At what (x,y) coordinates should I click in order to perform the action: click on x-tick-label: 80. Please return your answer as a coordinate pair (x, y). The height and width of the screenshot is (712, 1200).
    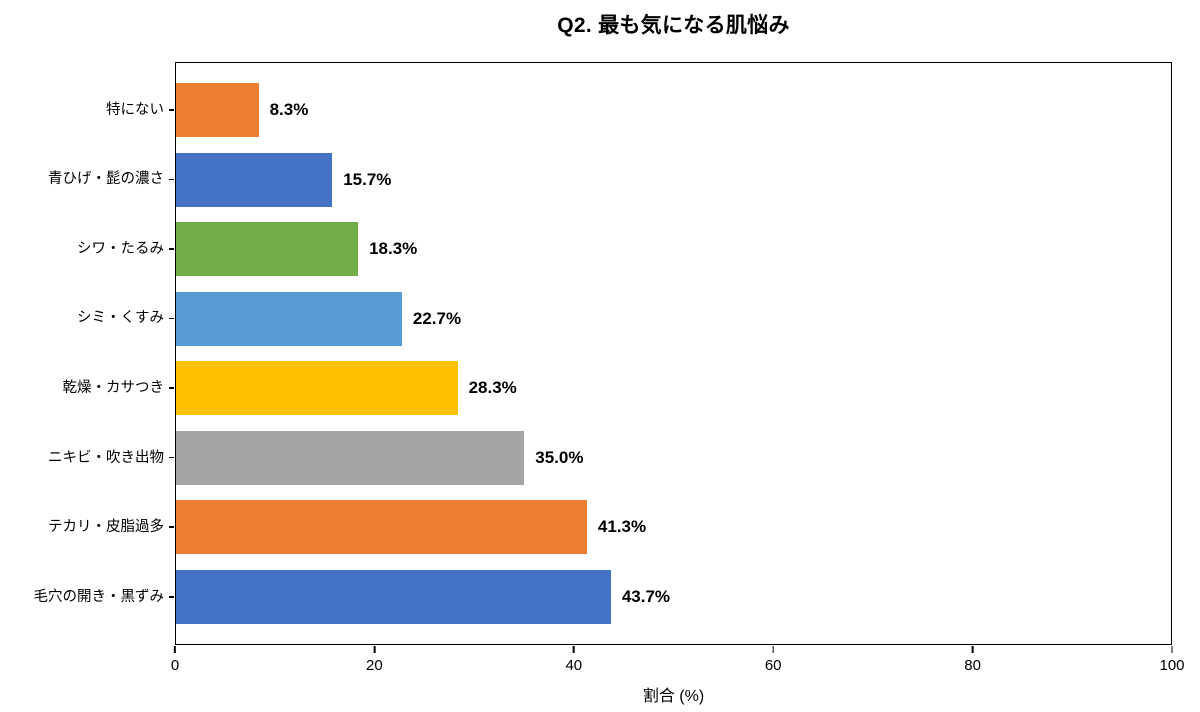
    Looking at the image, I should click on (972, 665).